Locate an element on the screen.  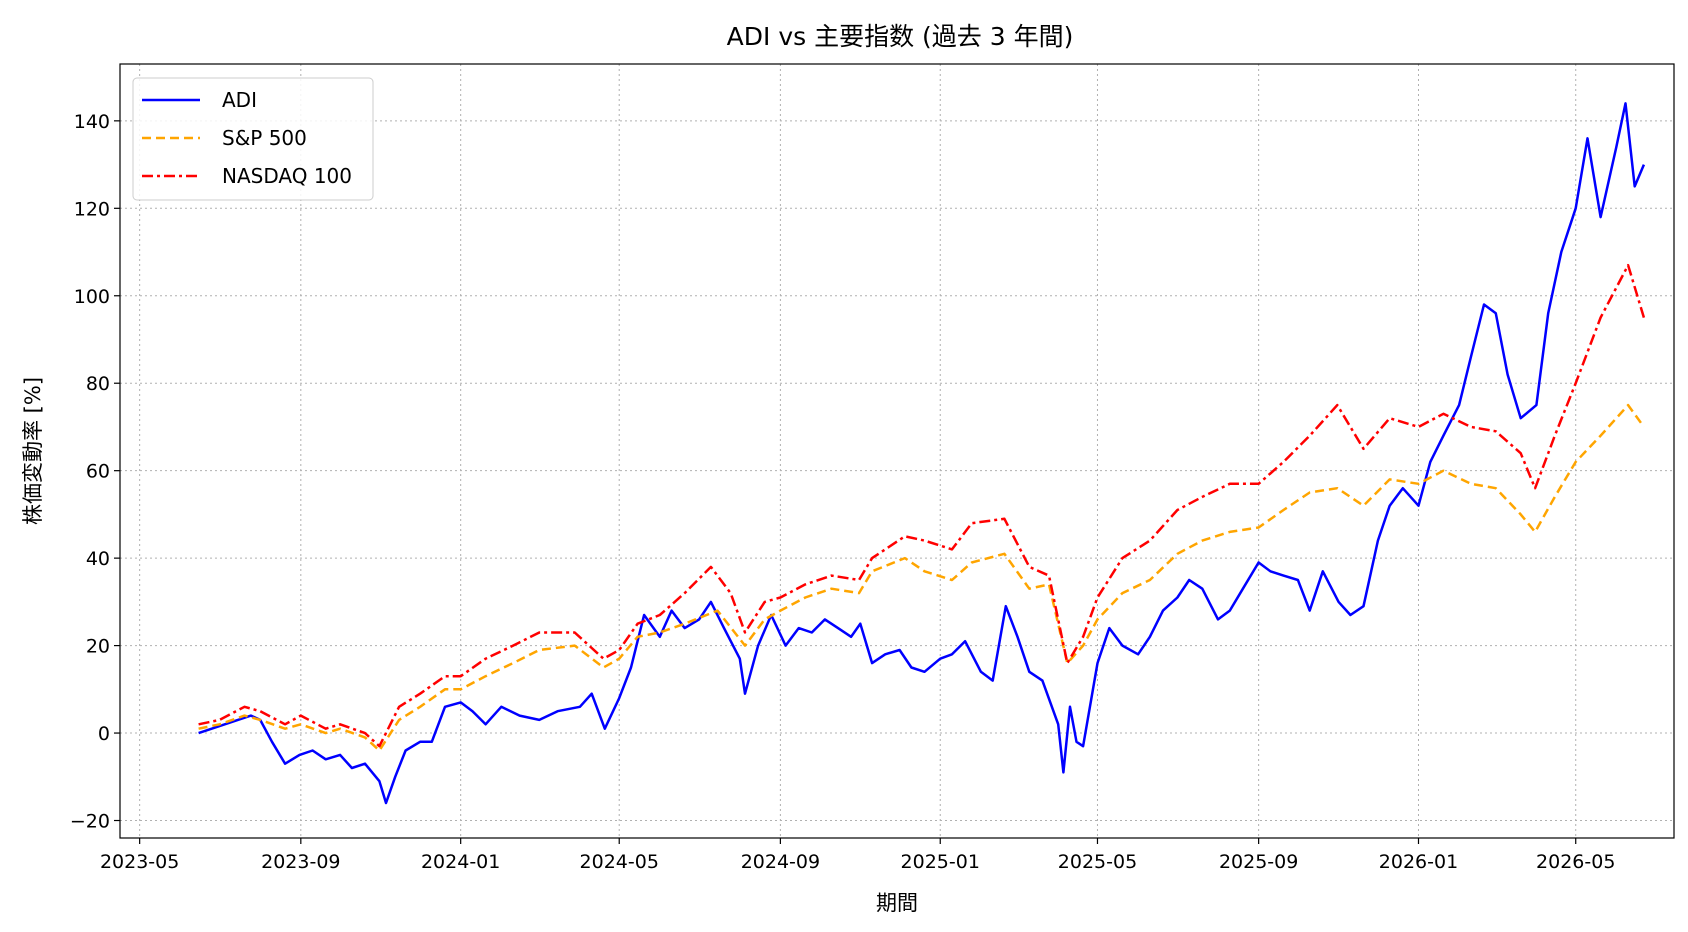
x-tick-label: 2025-09 is located at coordinates (1258, 862).